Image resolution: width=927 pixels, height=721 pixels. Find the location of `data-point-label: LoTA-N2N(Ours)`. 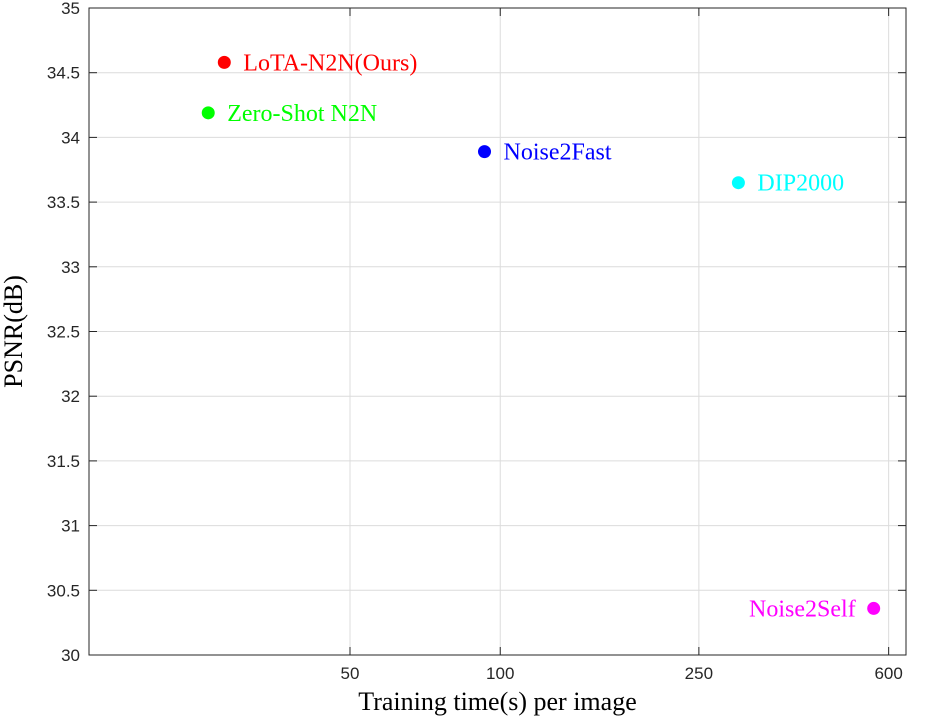

data-point-label: LoTA-N2N(Ours) is located at coordinates (330, 63).